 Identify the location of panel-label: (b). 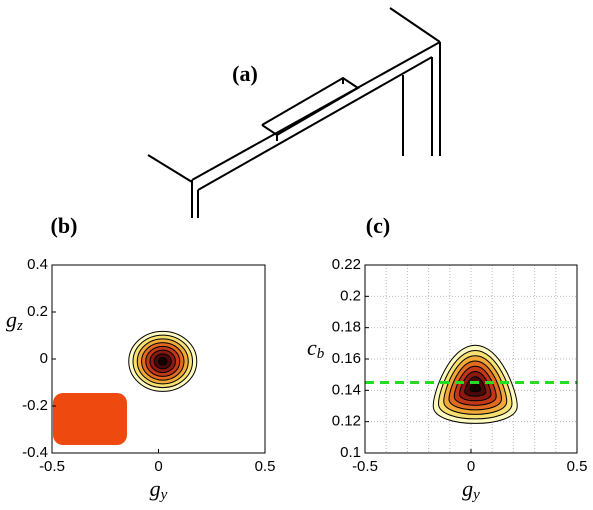
(64, 225).